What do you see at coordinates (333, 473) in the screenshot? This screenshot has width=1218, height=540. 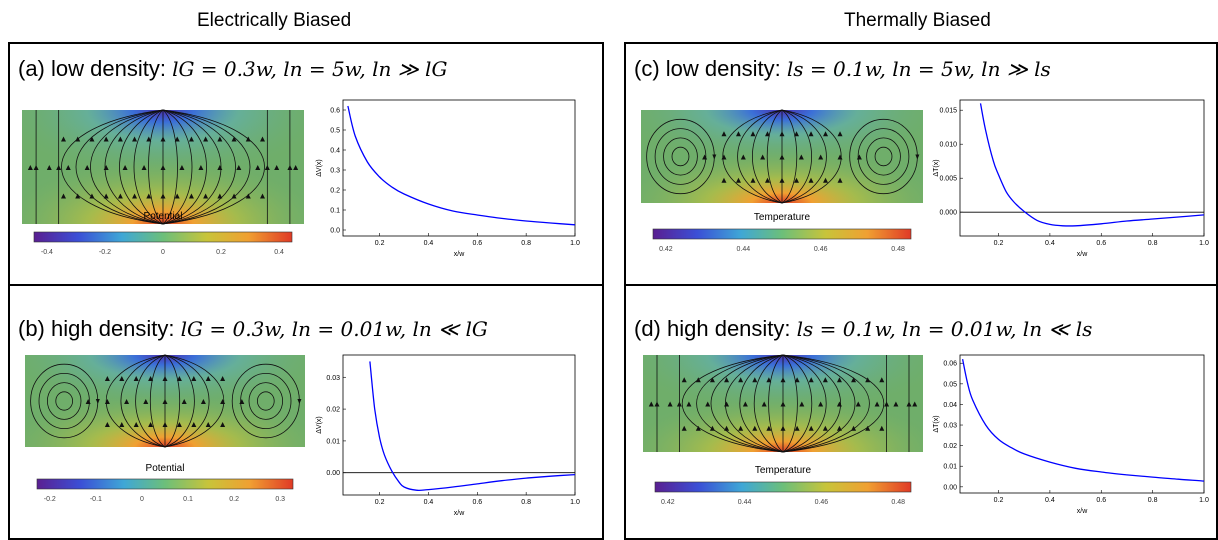 I see `y-tick-label: 0.00` at bounding box center [333, 473].